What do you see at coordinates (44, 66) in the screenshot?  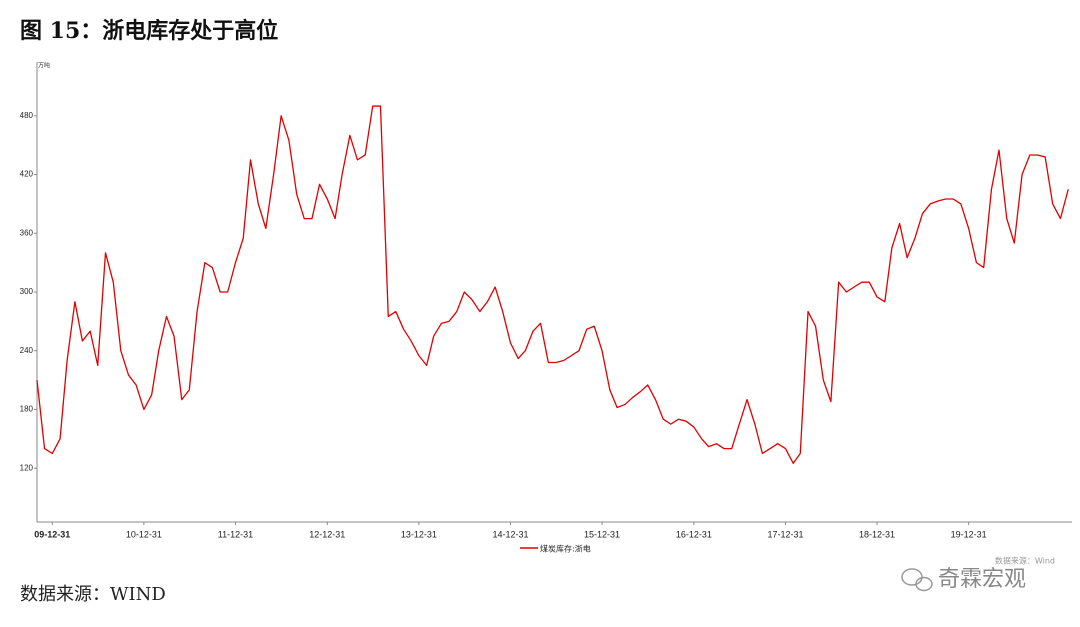 I see `y-unit: 万吨` at bounding box center [44, 66].